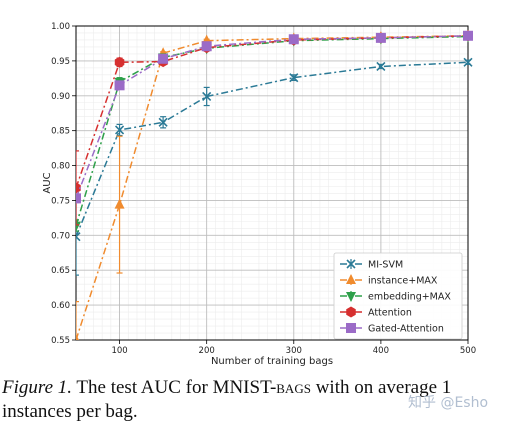  What do you see at coordinates (403, 281) in the screenshot?
I see `legend-label: instance+MAX` at bounding box center [403, 281].